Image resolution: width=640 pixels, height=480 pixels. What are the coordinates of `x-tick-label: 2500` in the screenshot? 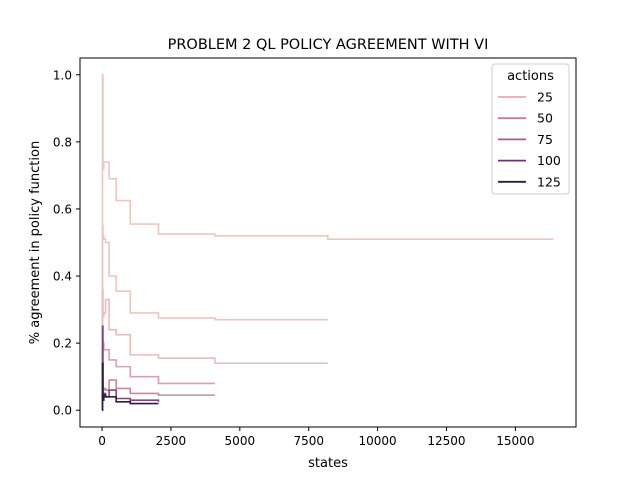 It's located at (171, 441).